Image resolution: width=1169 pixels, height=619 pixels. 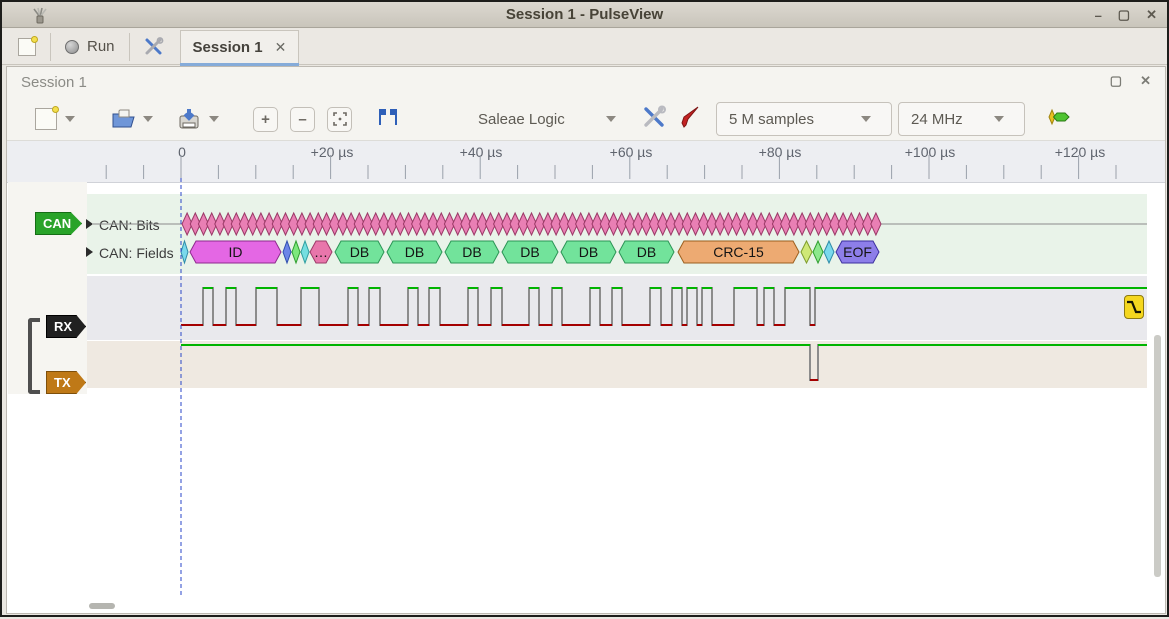 I want to click on app-icon, so click(x=40, y=15).